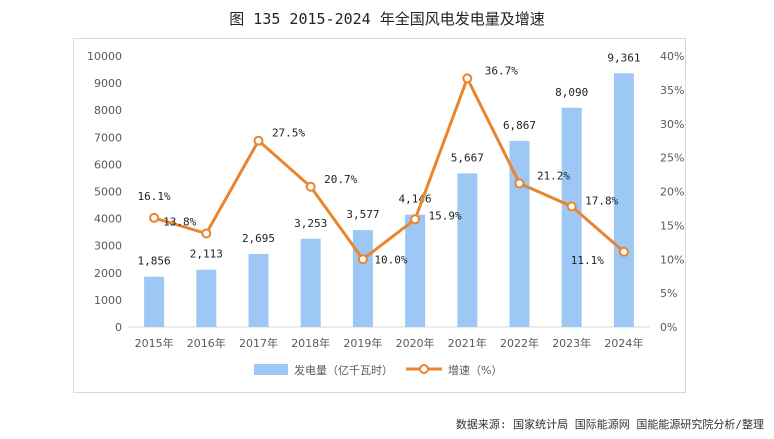 This screenshot has height=439, width=774. What do you see at coordinates (154, 261) in the screenshot?
I see `bar-data-label: 1,856` at bounding box center [154, 261].